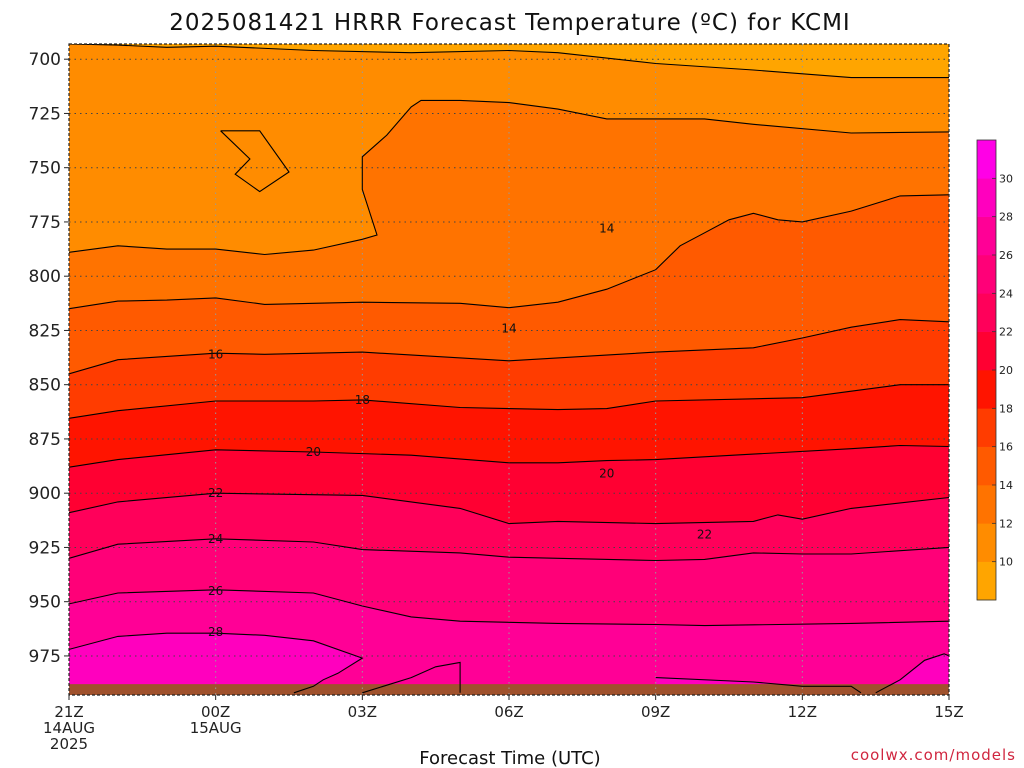  I want to click on y-tick-label: 950, so click(45, 603).